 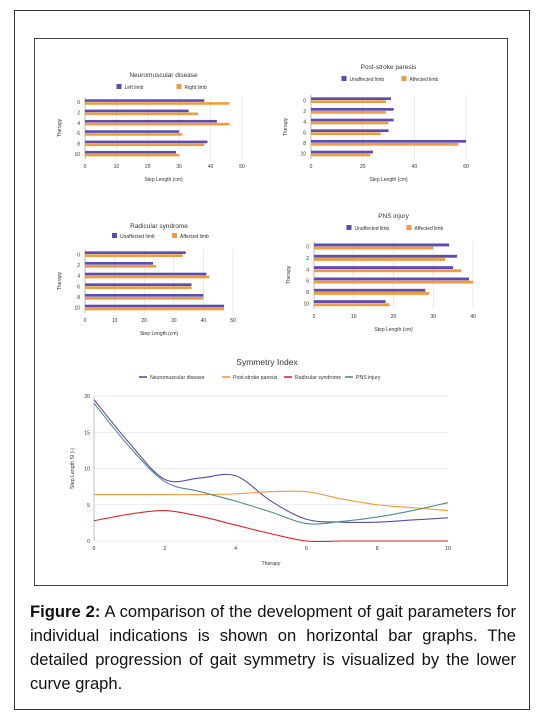 What do you see at coordinates (65, 611) in the screenshot?
I see `caption-label: Figure 2:` at bounding box center [65, 611].